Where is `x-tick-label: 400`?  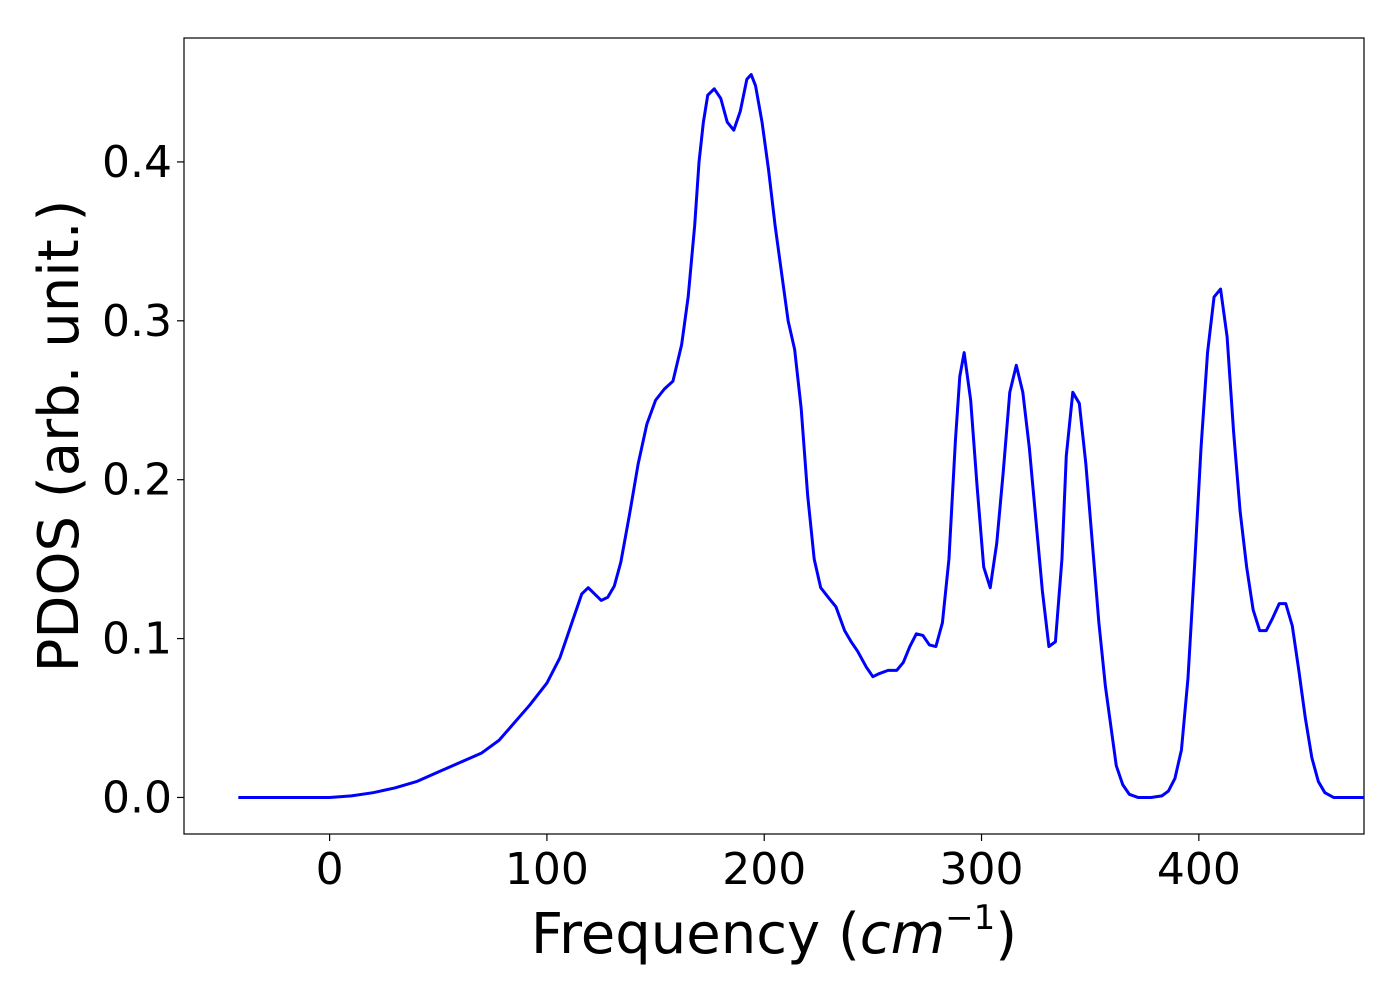
x-tick-label: 400 is located at coordinates (1199, 869).